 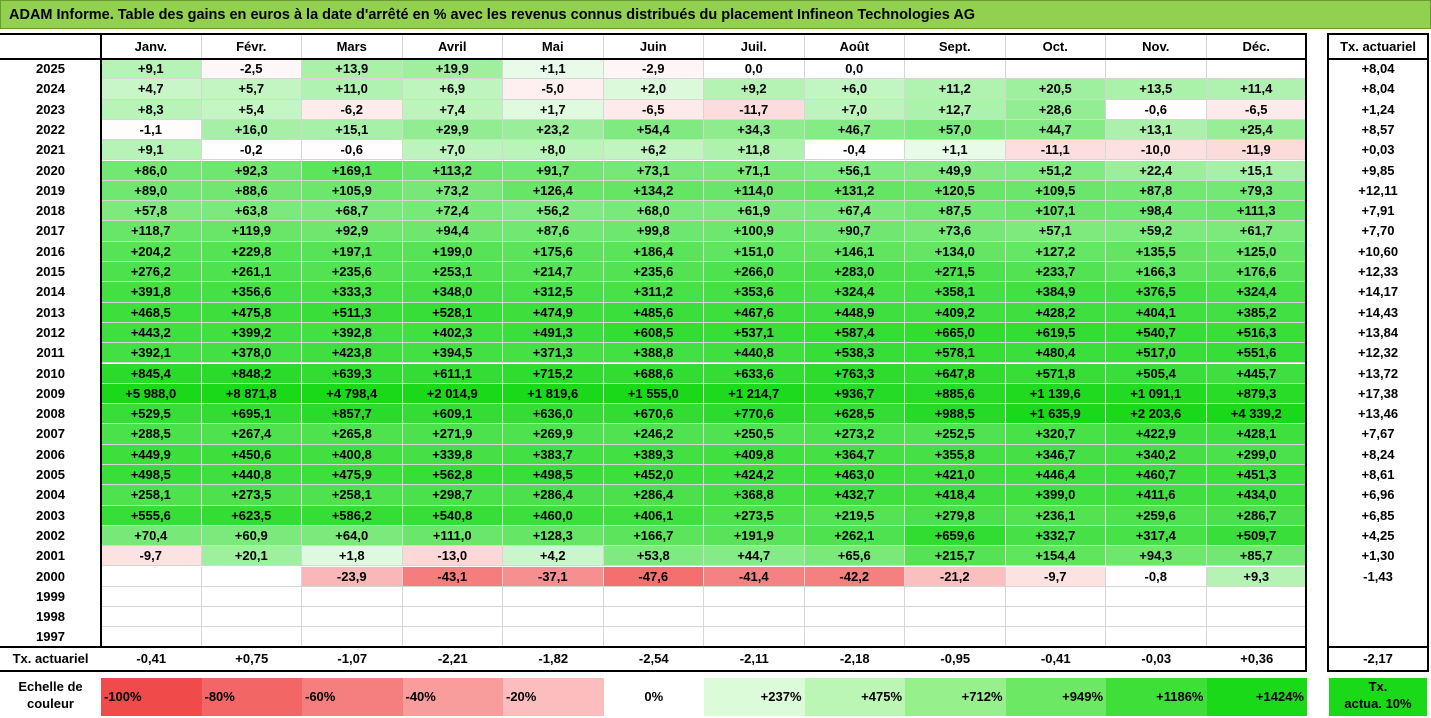 I want to click on heatmap-cell: +57,0, so click(x=955, y=130).